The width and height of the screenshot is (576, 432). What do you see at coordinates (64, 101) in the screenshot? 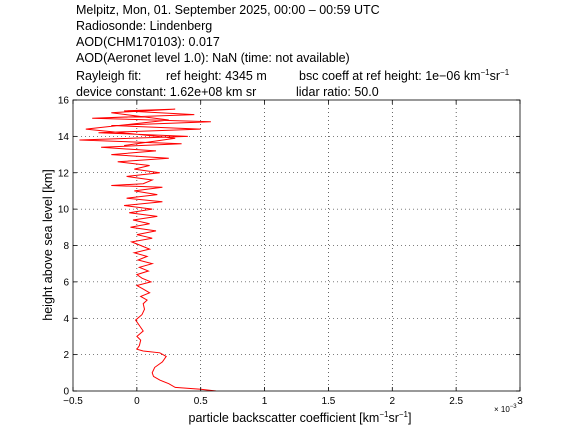
I see `y-tick-label: 16` at bounding box center [64, 101].